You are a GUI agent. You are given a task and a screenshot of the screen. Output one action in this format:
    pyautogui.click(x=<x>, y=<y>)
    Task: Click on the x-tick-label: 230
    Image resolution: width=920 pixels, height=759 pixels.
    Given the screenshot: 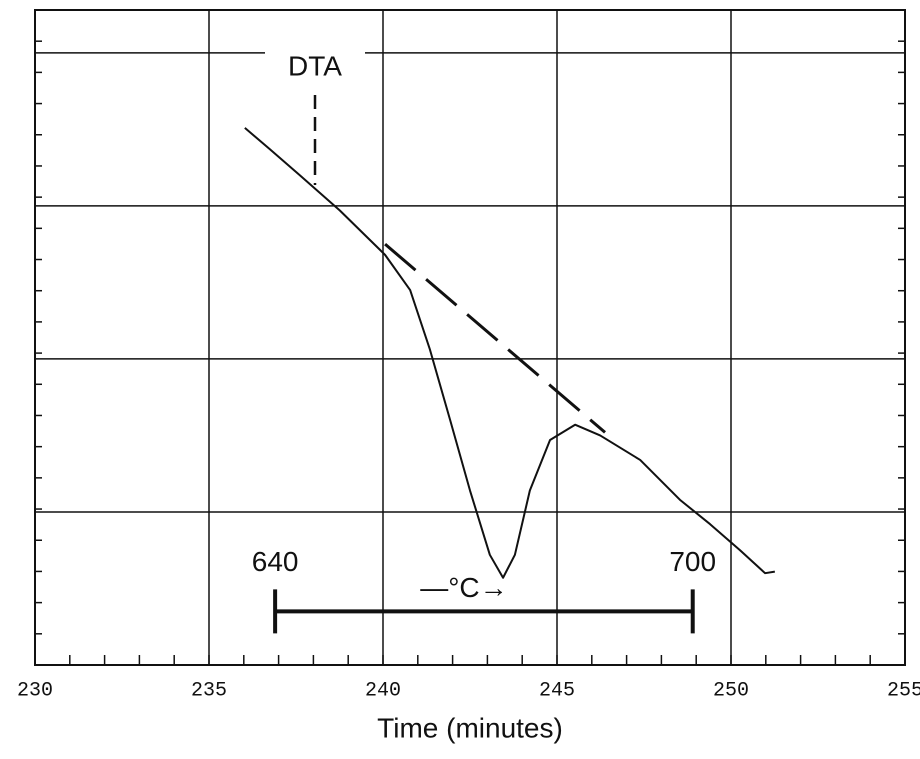 What is the action you would take?
    pyautogui.click(x=35, y=690)
    